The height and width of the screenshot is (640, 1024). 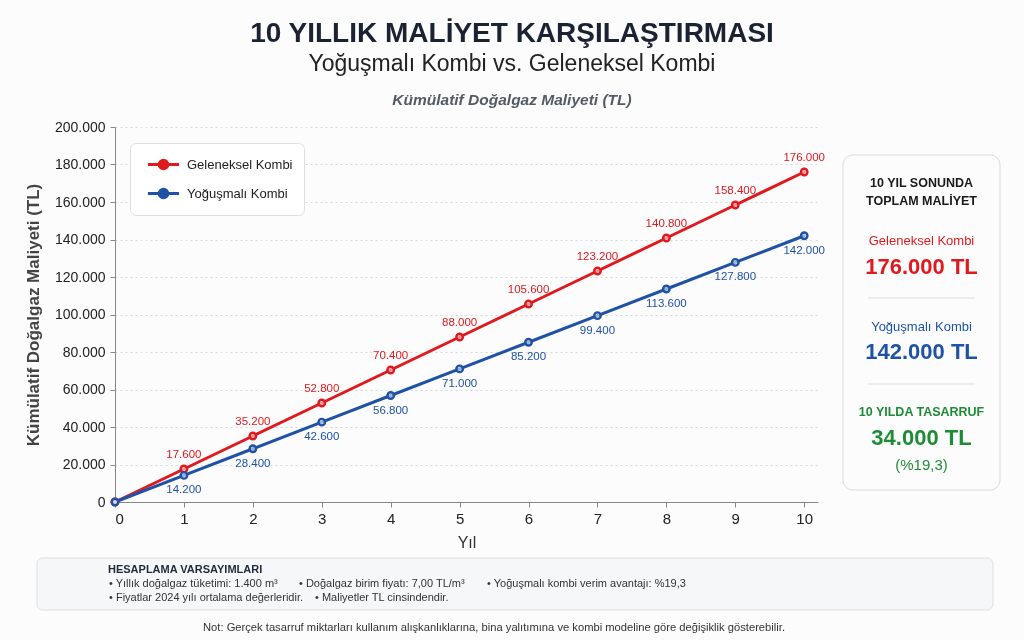 I want to click on x-tick-label: 7, so click(x=598, y=518).